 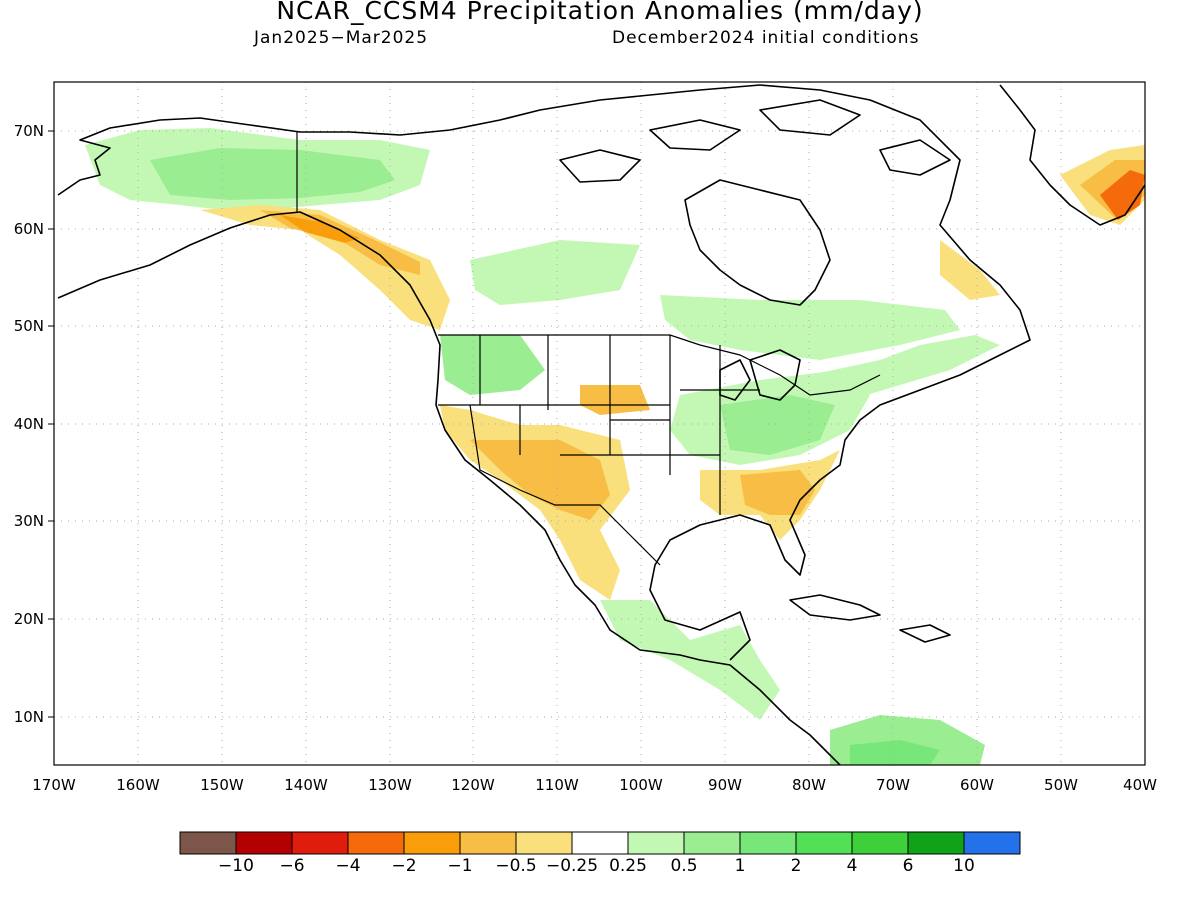 What do you see at coordinates (766, 38) in the screenshot?
I see `initial-conditions: December2024 initial conditions` at bounding box center [766, 38].